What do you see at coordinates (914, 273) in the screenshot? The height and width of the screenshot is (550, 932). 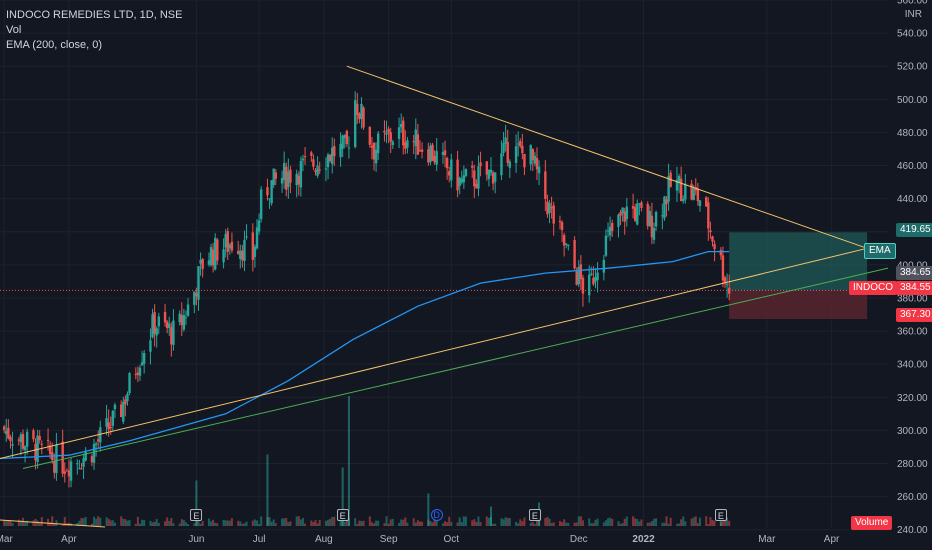 I see `last-price-tag: 384.65` at bounding box center [914, 273].